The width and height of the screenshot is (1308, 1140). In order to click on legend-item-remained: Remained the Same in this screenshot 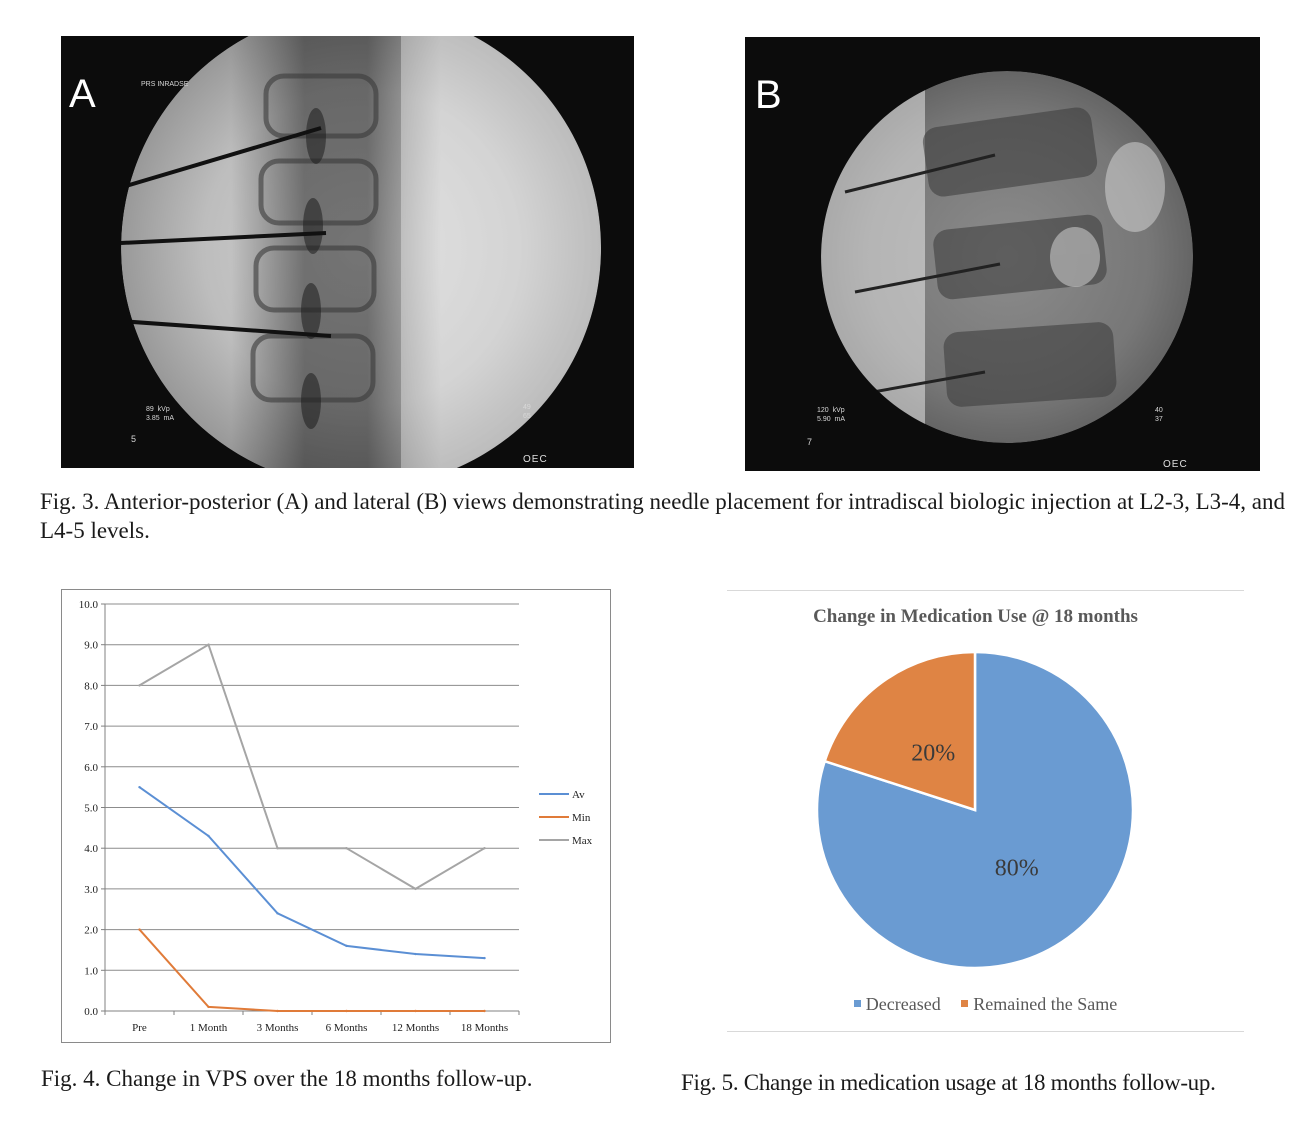, I will do `click(1039, 1004)`.